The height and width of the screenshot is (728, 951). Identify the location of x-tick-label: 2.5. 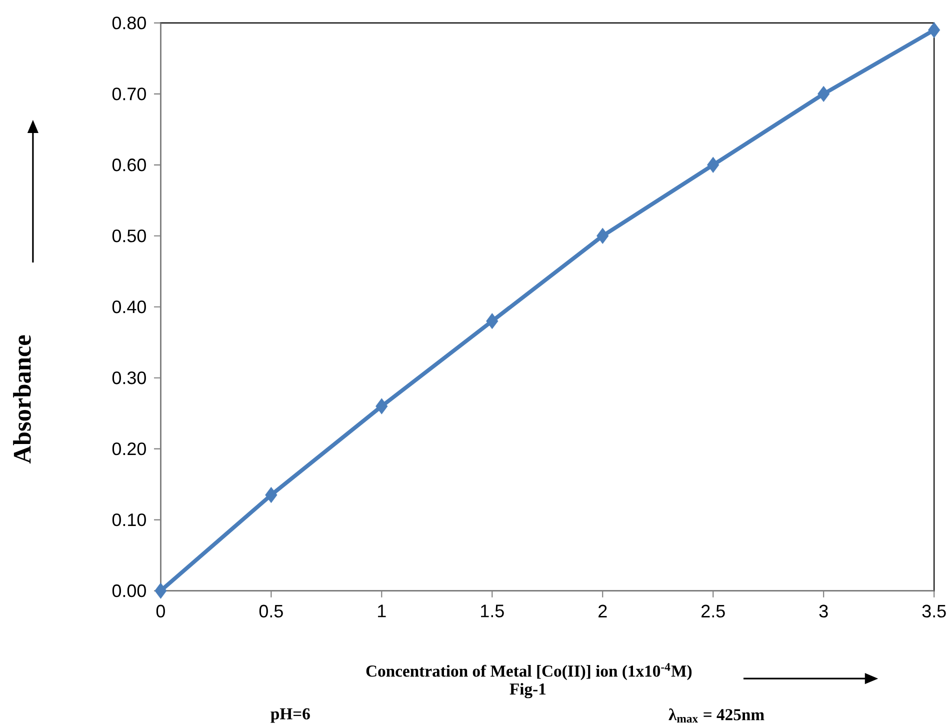
(713, 611).